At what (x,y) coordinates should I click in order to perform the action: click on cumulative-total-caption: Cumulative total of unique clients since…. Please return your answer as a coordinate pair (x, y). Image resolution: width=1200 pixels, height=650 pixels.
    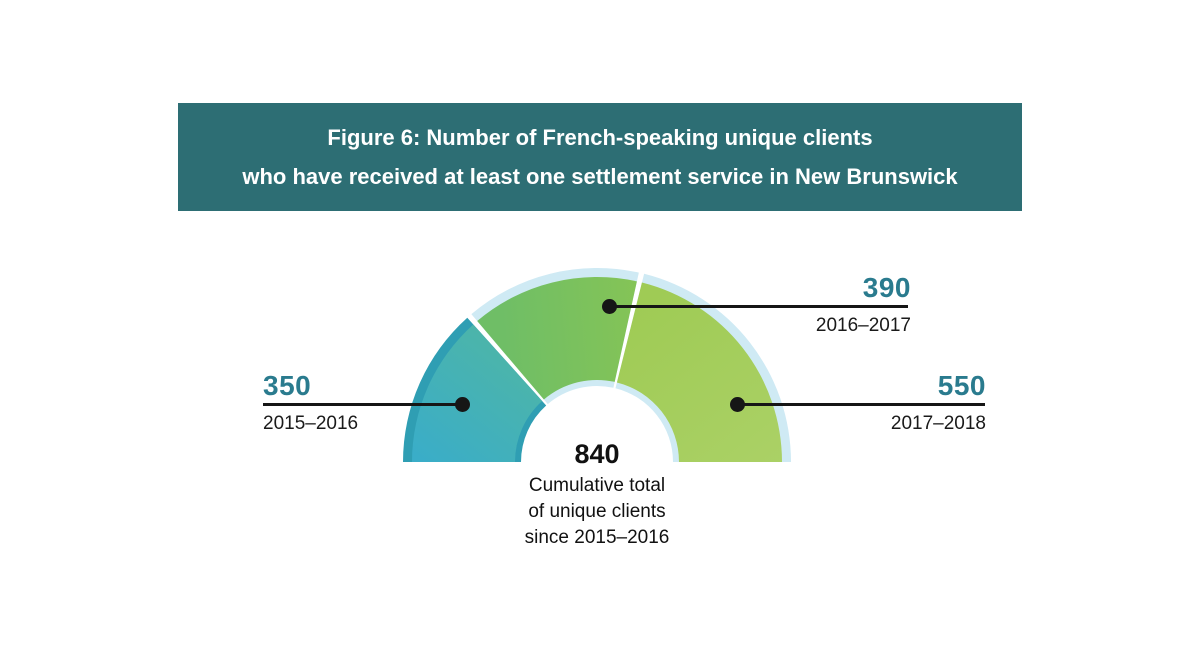
    Looking at the image, I should click on (597, 511).